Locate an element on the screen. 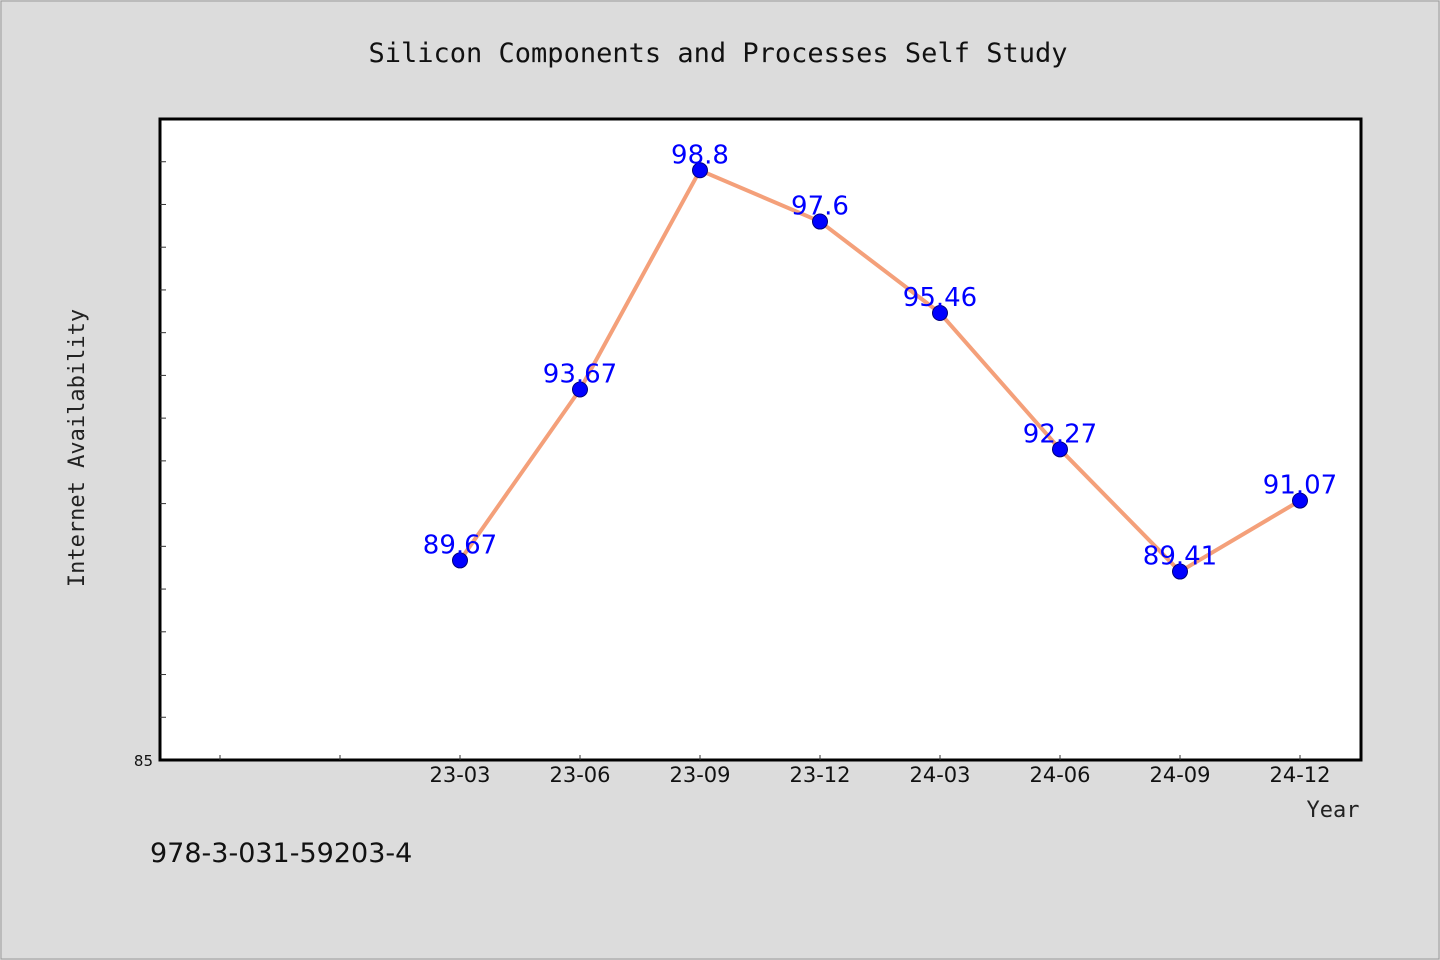 Image resolution: width=1440 pixels, height=960 pixels. x-tick-label: 24-09 is located at coordinates (1179, 775).